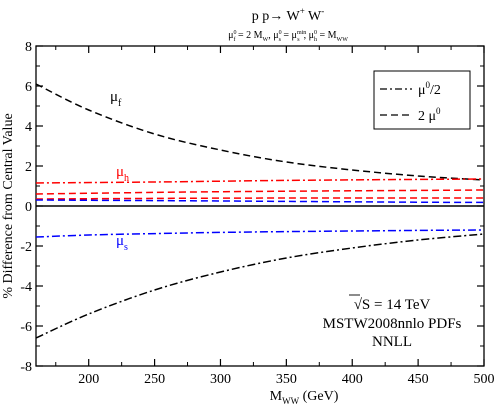 The width and height of the screenshot is (499, 405). I want to click on x-axis-label: MWW (GeV), so click(304, 397).